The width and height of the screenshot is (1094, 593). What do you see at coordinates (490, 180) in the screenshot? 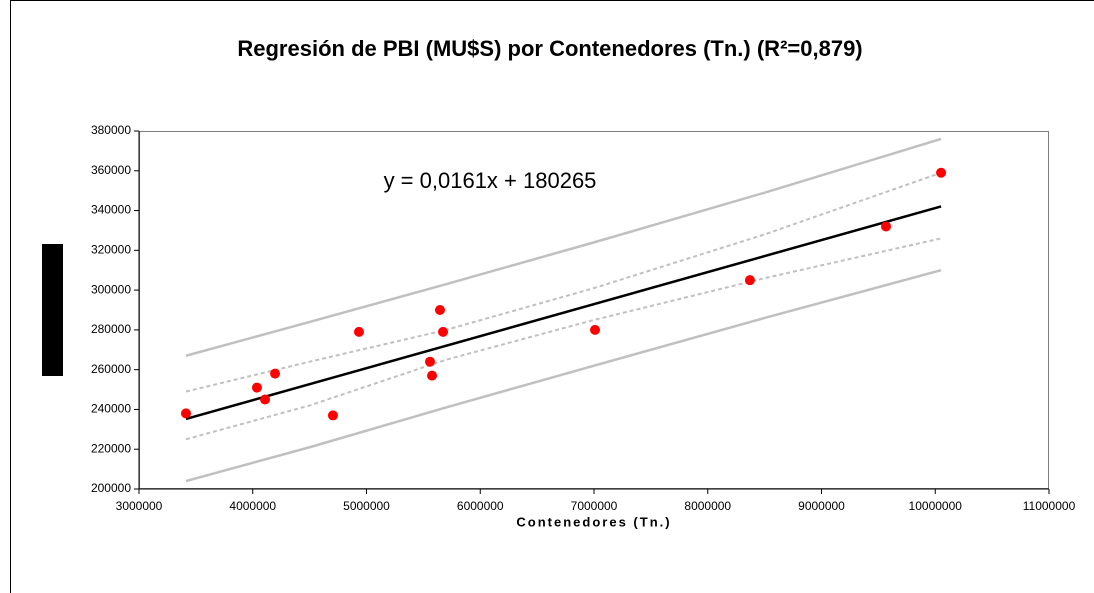
I see `equation: y = 0,0161x + 180265` at bounding box center [490, 180].